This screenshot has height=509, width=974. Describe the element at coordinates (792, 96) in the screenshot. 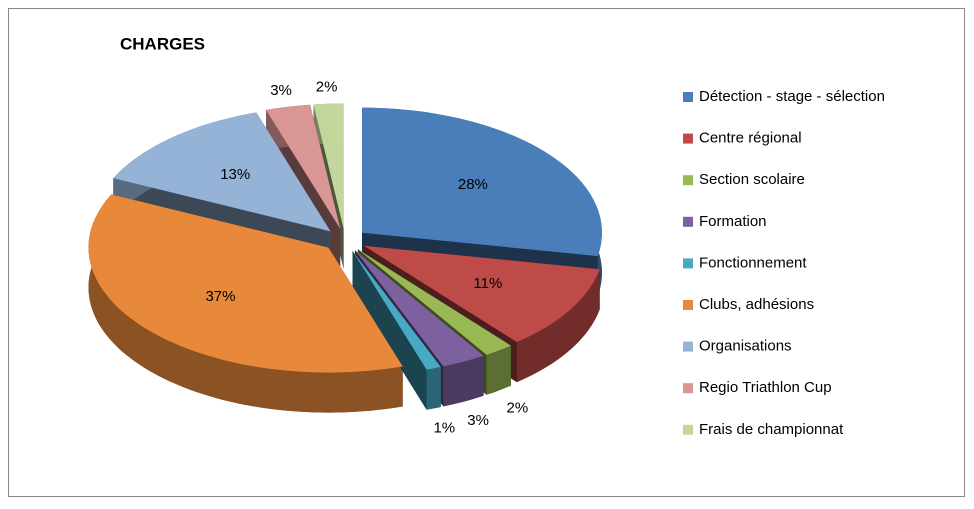

I see `legend-label: Détection - stage - sélection` at that location.